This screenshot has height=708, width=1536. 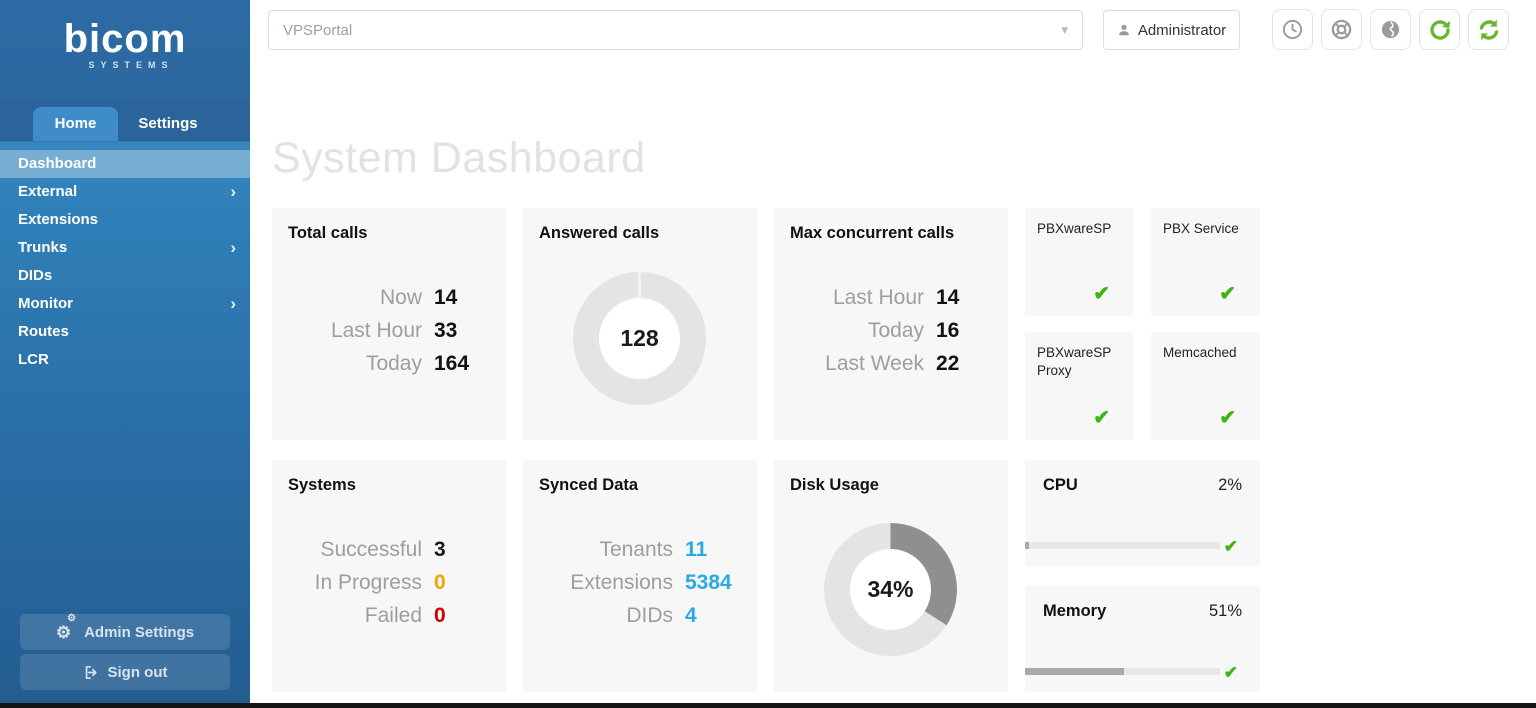 I want to click on cpu-progress-bar, so click(x=1122, y=545).